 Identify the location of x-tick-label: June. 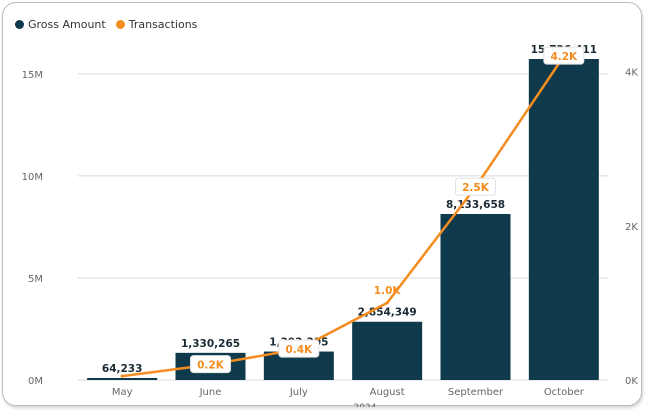
(210, 392).